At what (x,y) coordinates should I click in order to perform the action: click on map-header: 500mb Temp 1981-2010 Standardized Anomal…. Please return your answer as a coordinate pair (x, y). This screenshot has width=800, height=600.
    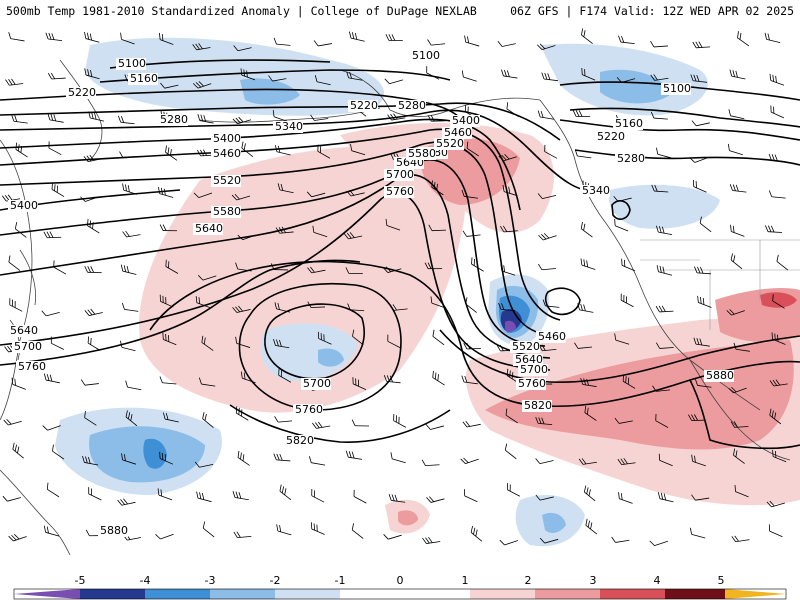
    Looking at the image, I should click on (400, 11).